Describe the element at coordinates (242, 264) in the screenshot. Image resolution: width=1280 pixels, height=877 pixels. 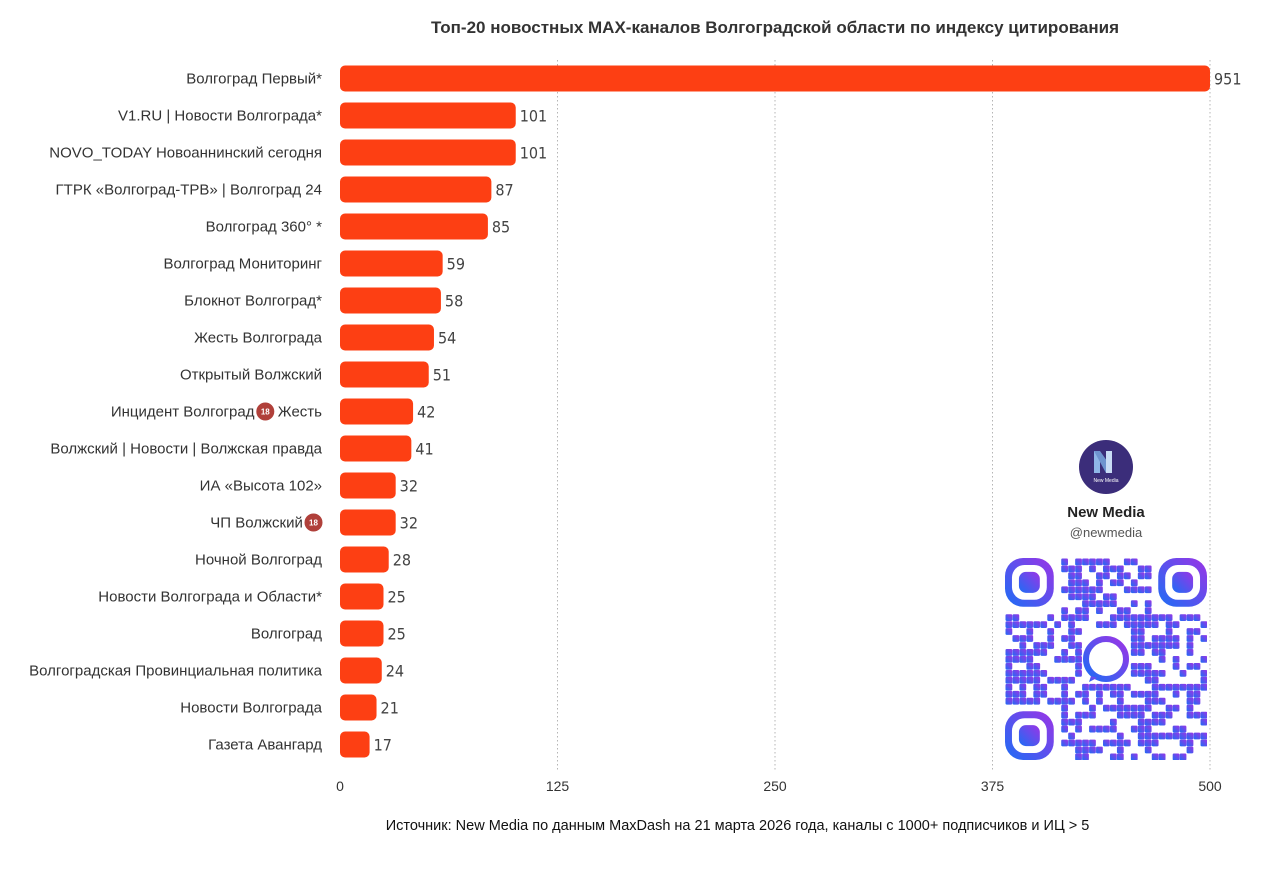
I see `category-label: Волгоград Мониторинг` at that location.